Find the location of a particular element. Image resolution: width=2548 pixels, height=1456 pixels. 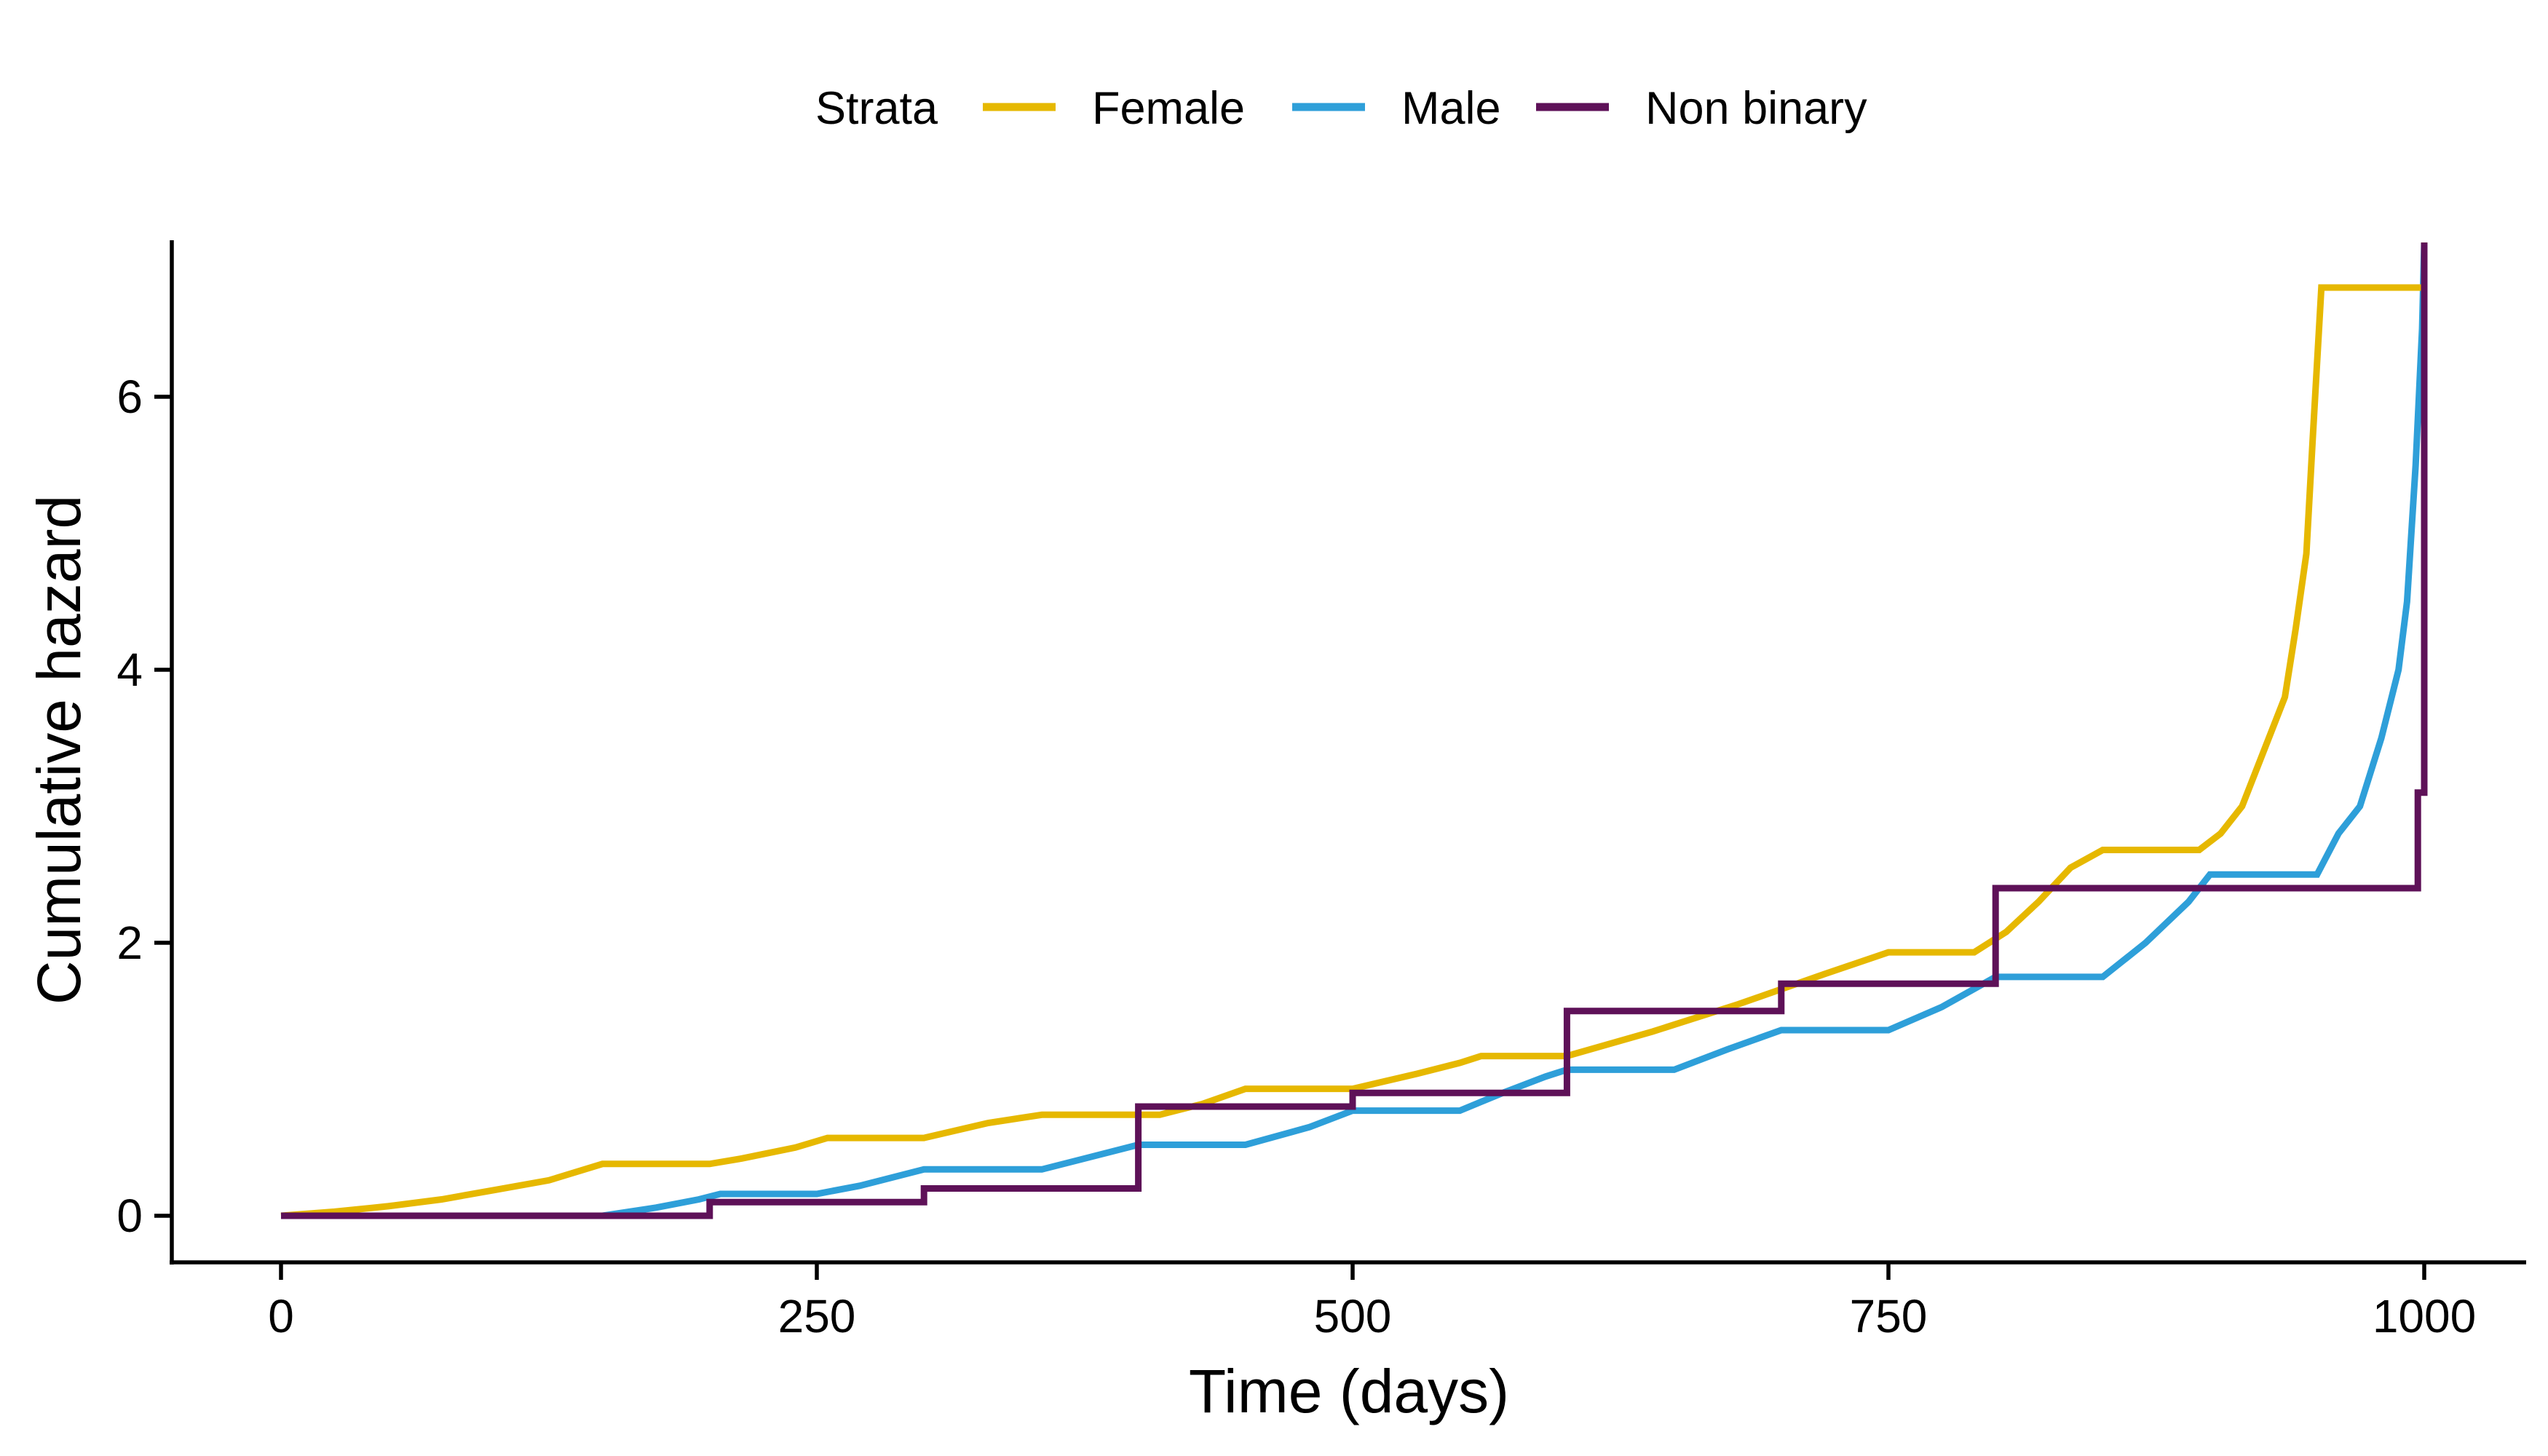

x-tick-label: 750 is located at coordinates (1889, 1316).